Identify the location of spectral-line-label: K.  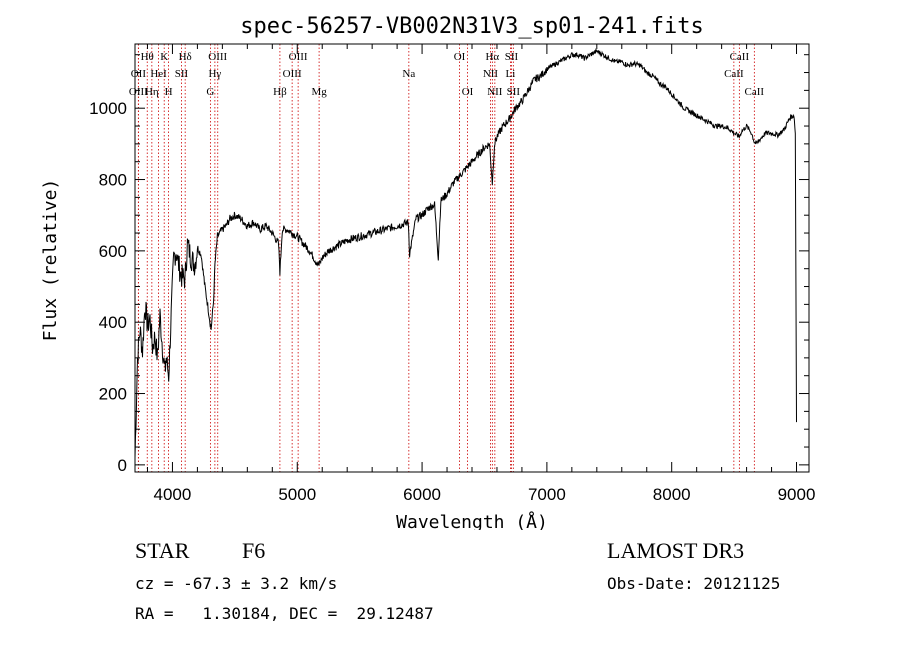
(164, 57).